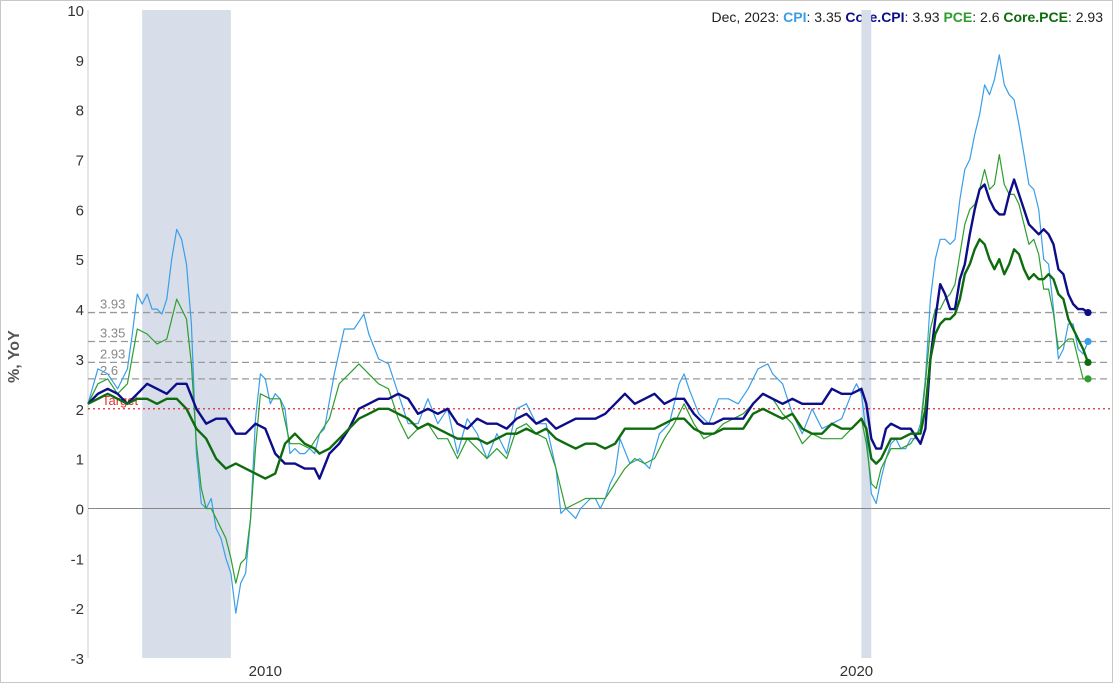 This screenshot has height=683, width=1113. Describe the element at coordinates (856, 671) in the screenshot. I see `x-tick-label: 2020` at that location.